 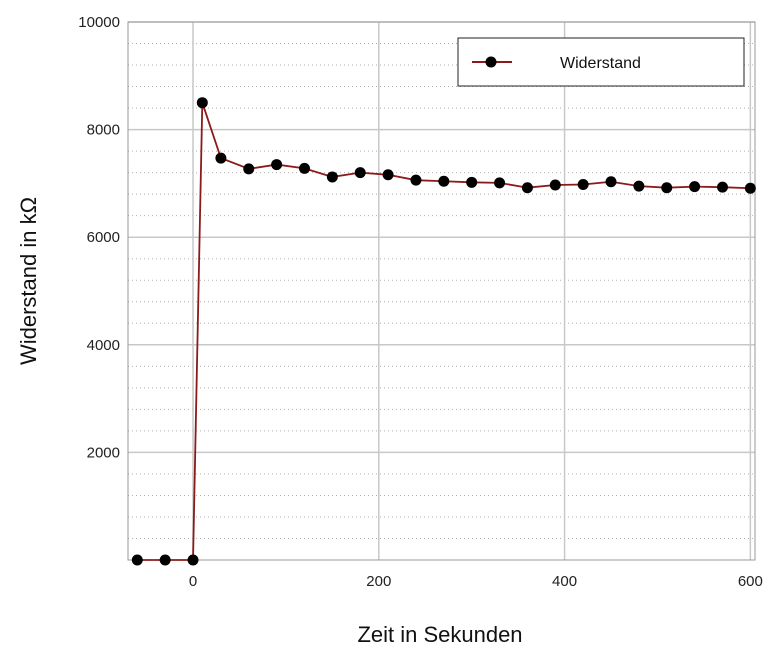 What do you see at coordinates (103, 237) in the screenshot?
I see `y-tick-label: 6000` at bounding box center [103, 237].